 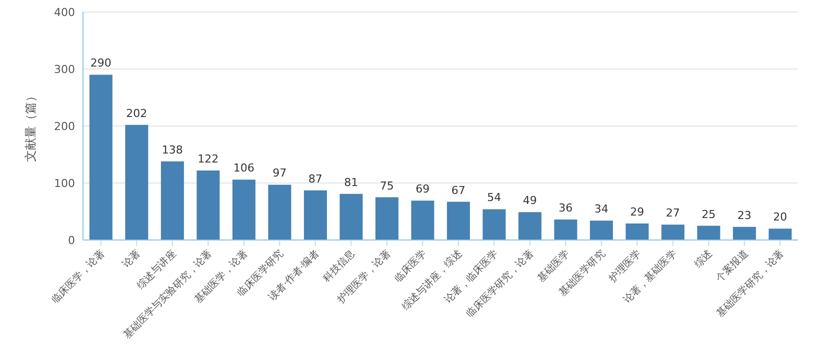 I want to click on data-label: 27, so click(x=673, y=213).